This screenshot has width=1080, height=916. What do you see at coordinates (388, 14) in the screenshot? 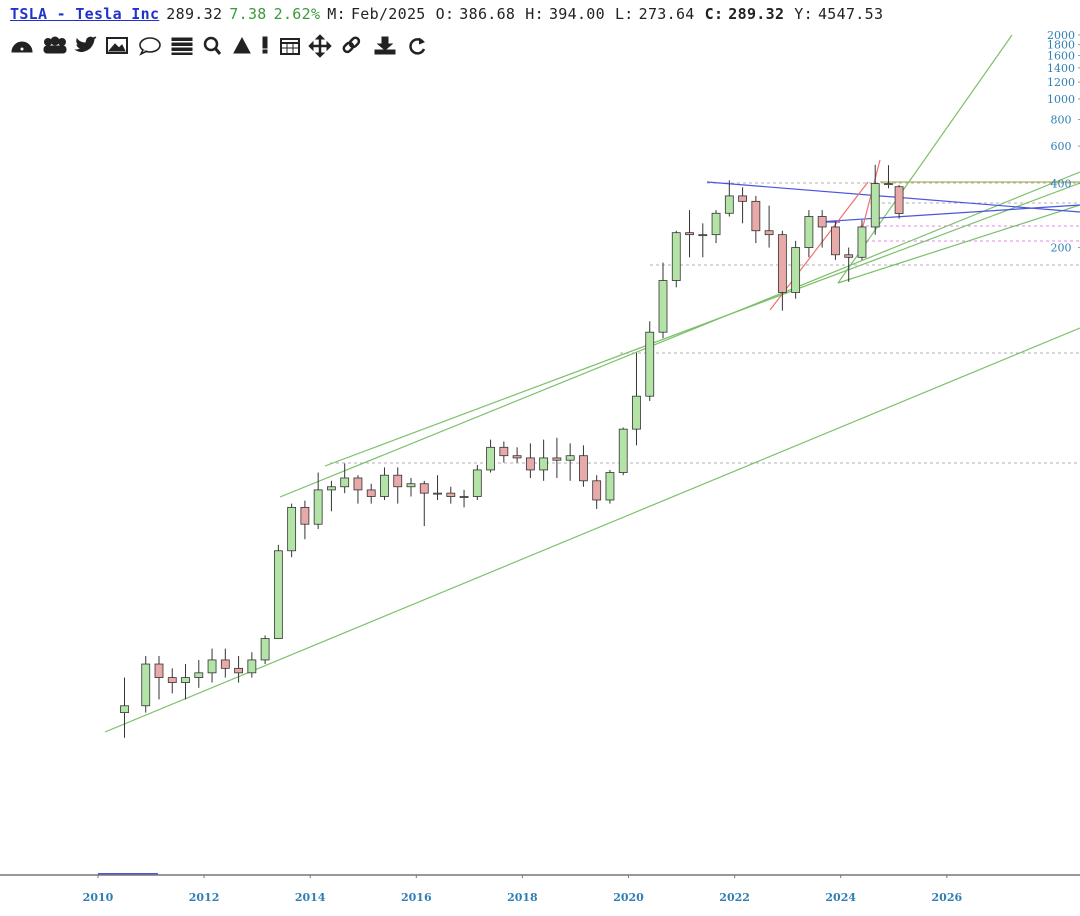
I see `field-value: Feb/2025` at bounding box center [388, 14].